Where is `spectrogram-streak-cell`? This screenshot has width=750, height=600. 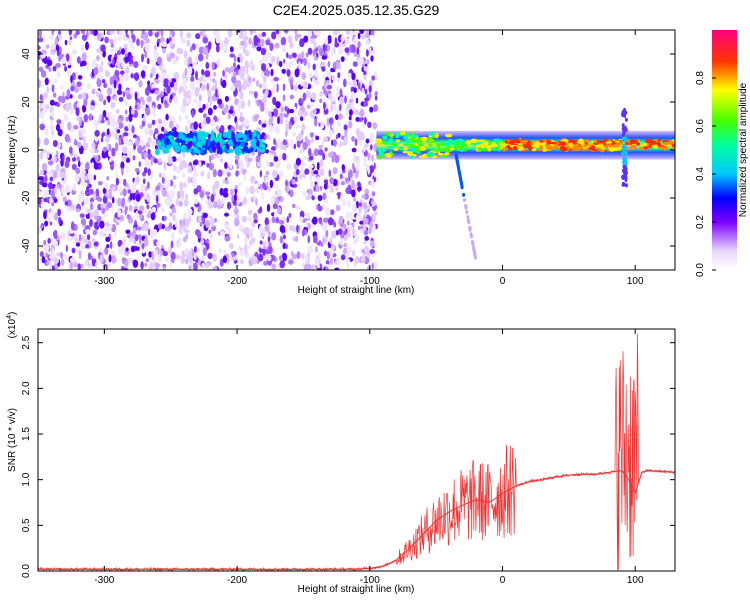
spectrogram-streak-cell is located at coordinates (468, 217).